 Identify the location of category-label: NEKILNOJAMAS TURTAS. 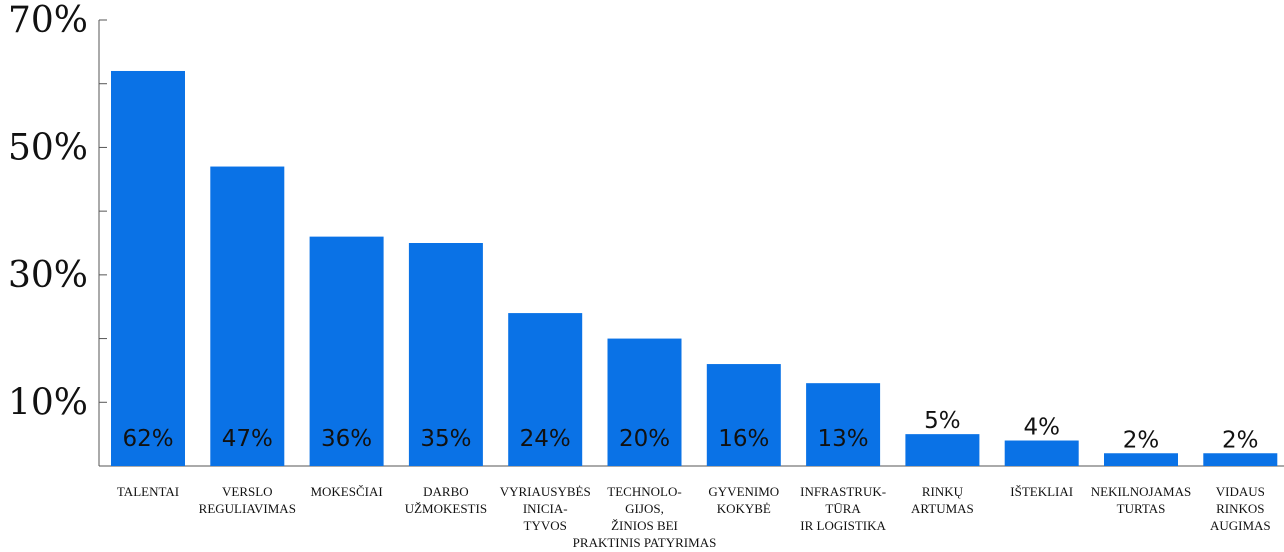
(1141, 500).